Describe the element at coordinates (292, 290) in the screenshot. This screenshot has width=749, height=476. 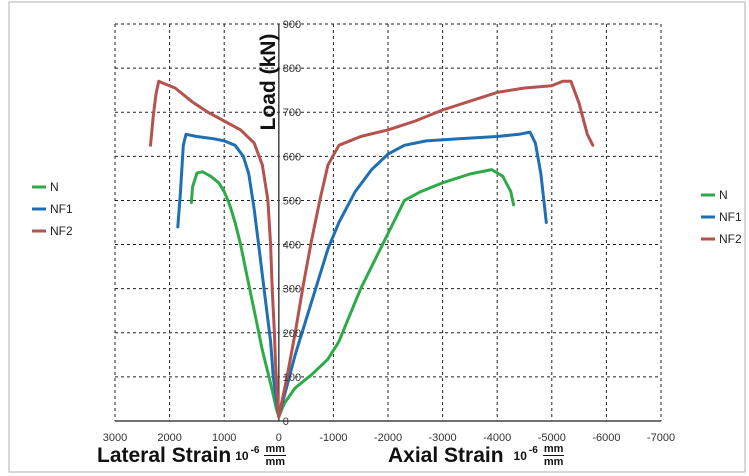
I see `y-tick-300: 300` at that location.